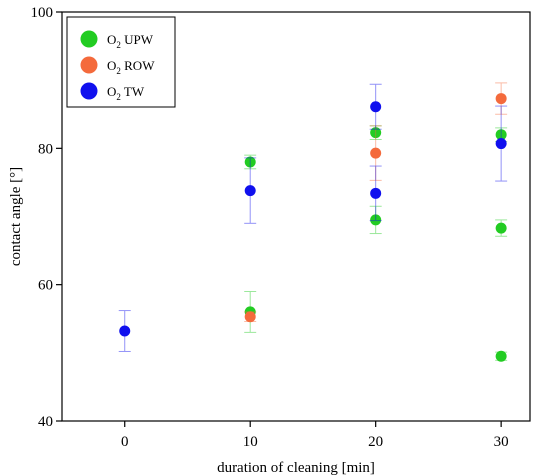  What do you see at coordinates (296, 468) in the screenshot?
I see `x-axis-label: duration of cleaning [min]` at bounding box center [296, 468].